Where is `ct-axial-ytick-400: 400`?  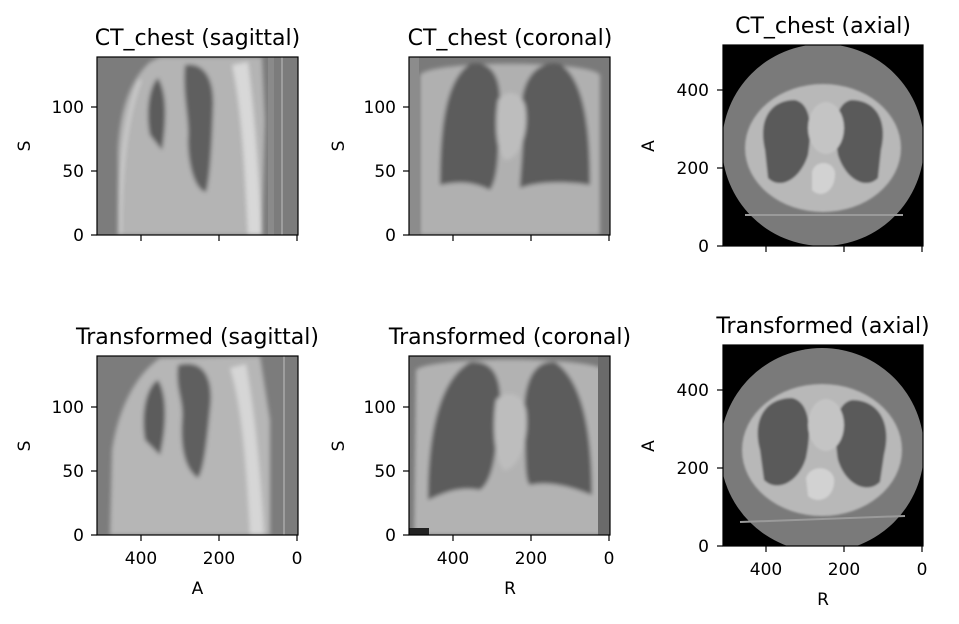 ct-axial-ytick-400: 400 is located at coordinates (693, 91).